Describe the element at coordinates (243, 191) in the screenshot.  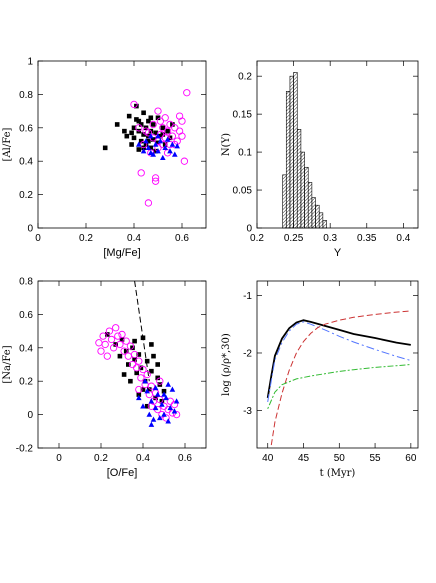
I see `y-tick-label: 0.05` at that location.